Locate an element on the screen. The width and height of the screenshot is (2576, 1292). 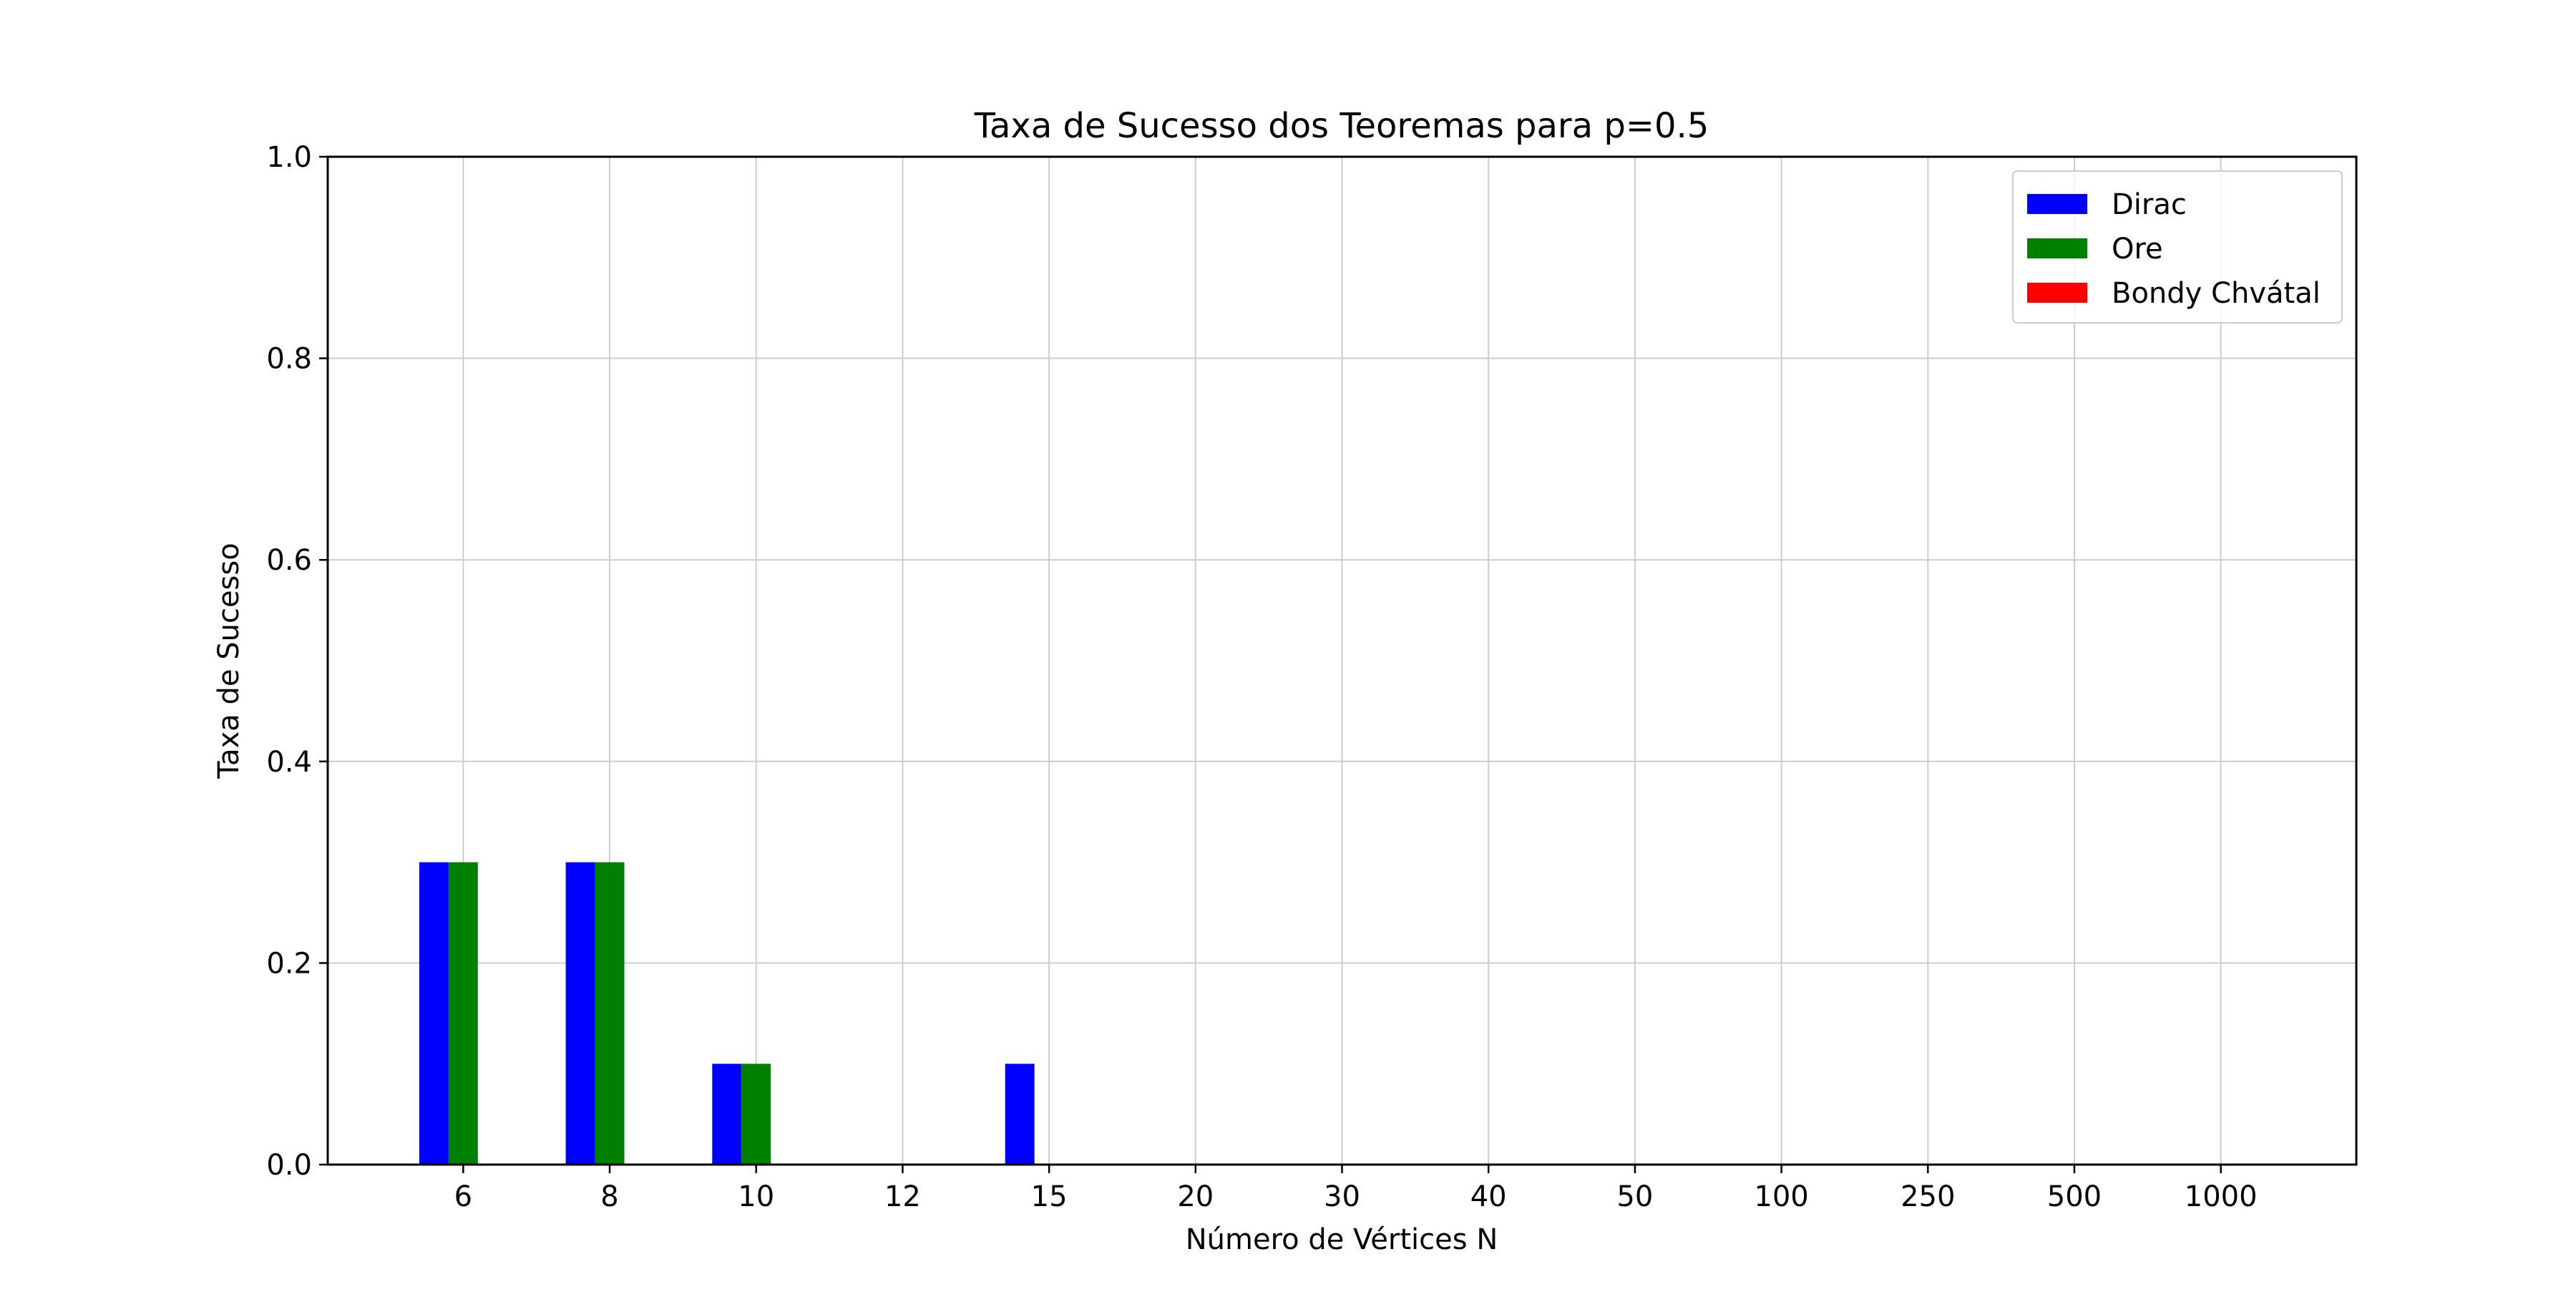
x-axis-ticks: 6 8 10 12 15 20 30 40 50 100 250 500 1000 is located at coordinates (1356, 1189).